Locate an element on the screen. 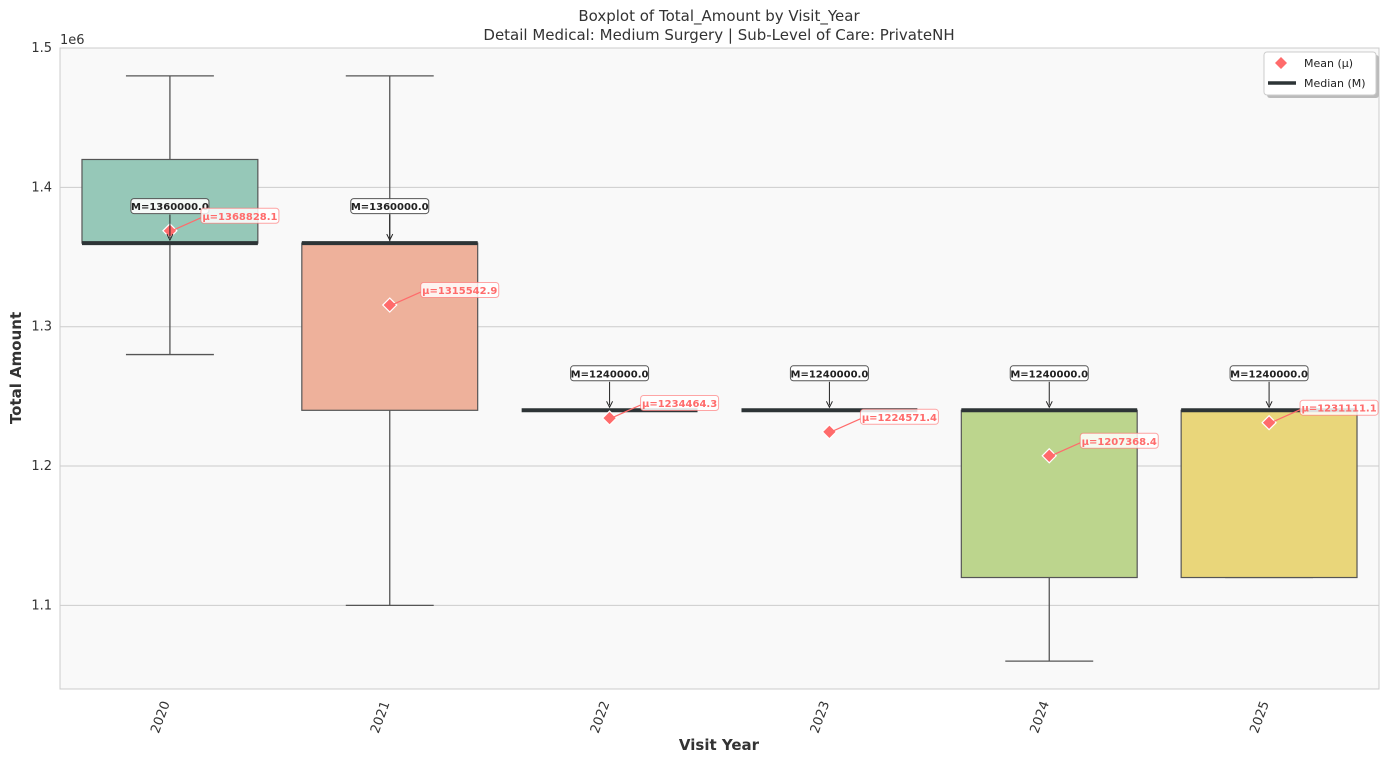  mean-label: μ=1368828.1 is located at coordinates (239, 217).